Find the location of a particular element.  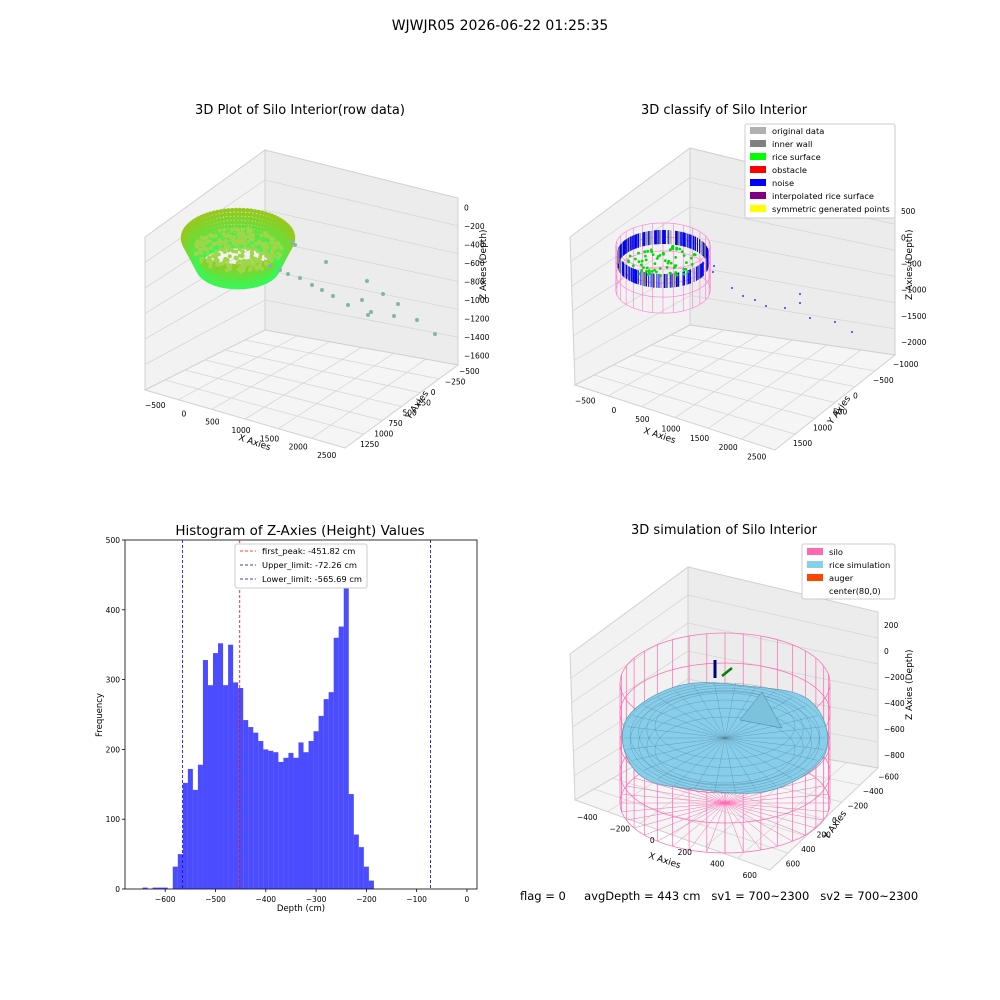

sv2-text: sv2 = 700~2300 is located at coordinates (869, 896).